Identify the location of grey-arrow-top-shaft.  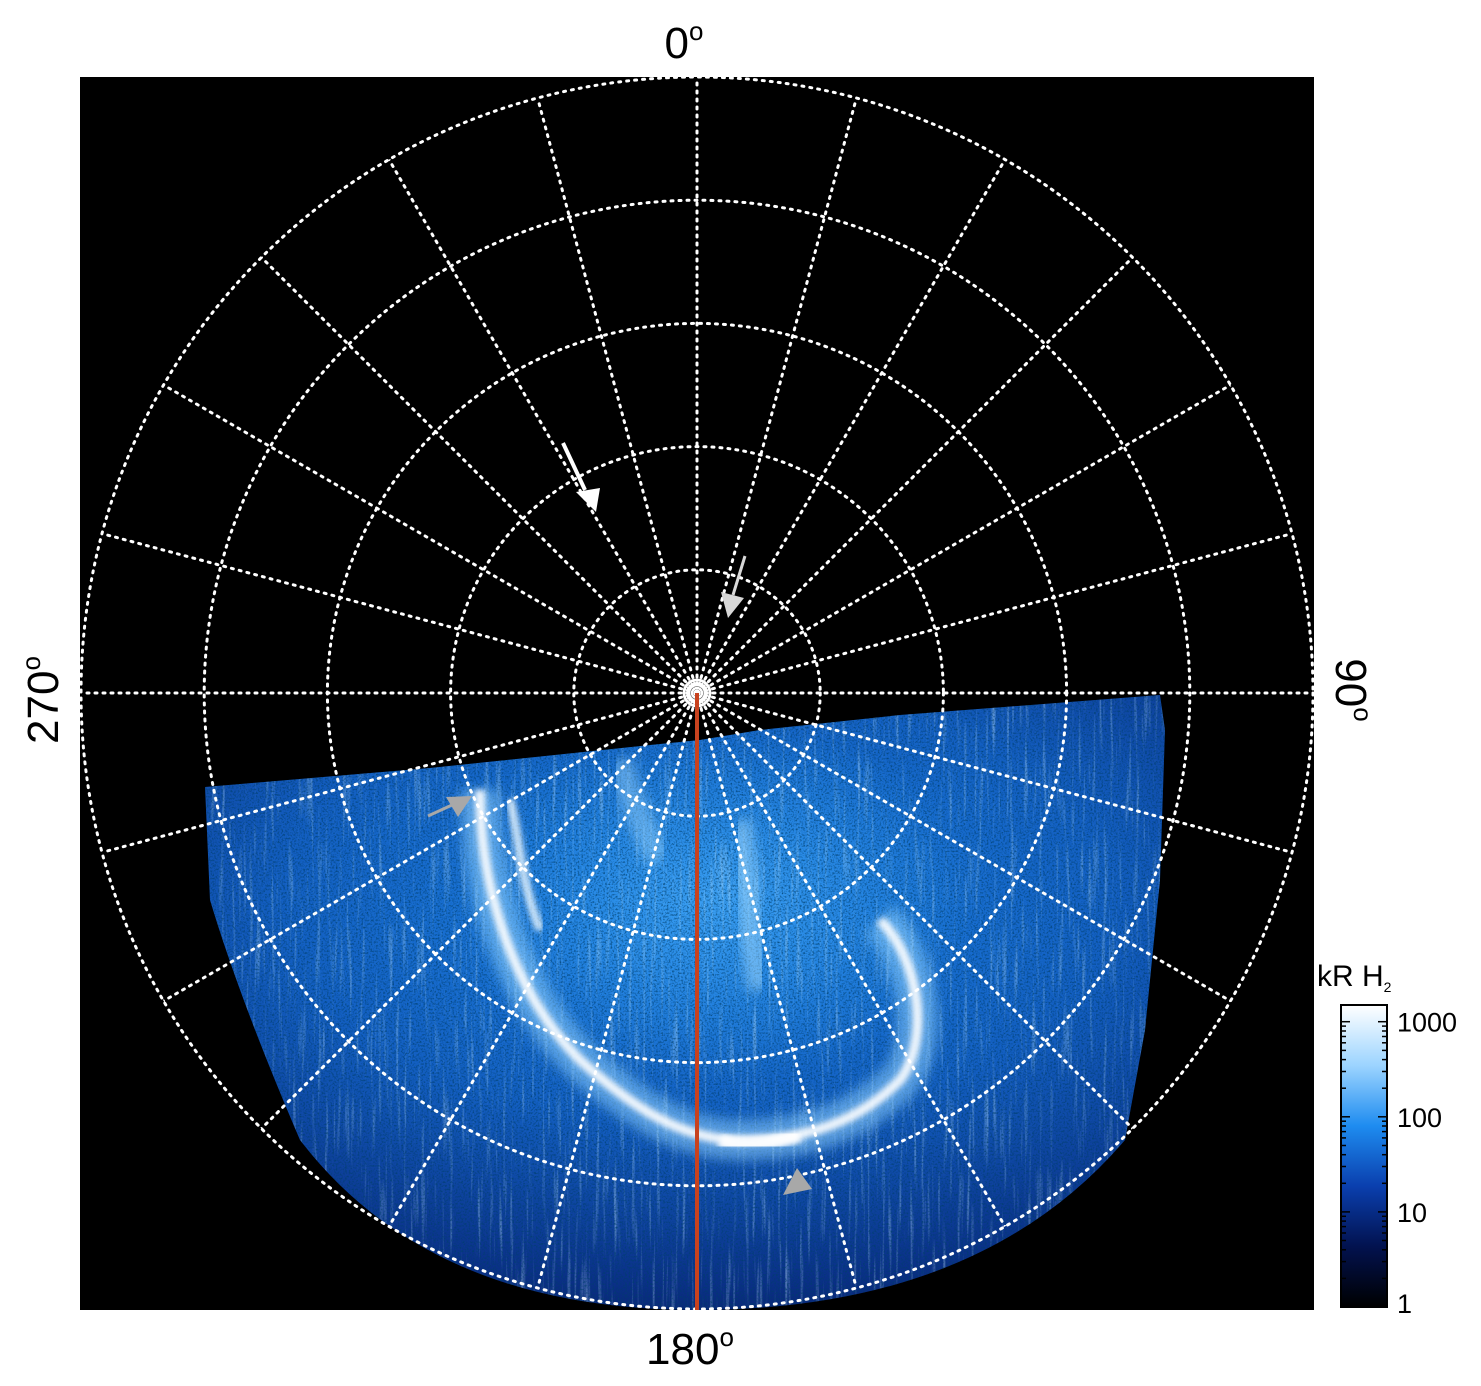
(739, 575).